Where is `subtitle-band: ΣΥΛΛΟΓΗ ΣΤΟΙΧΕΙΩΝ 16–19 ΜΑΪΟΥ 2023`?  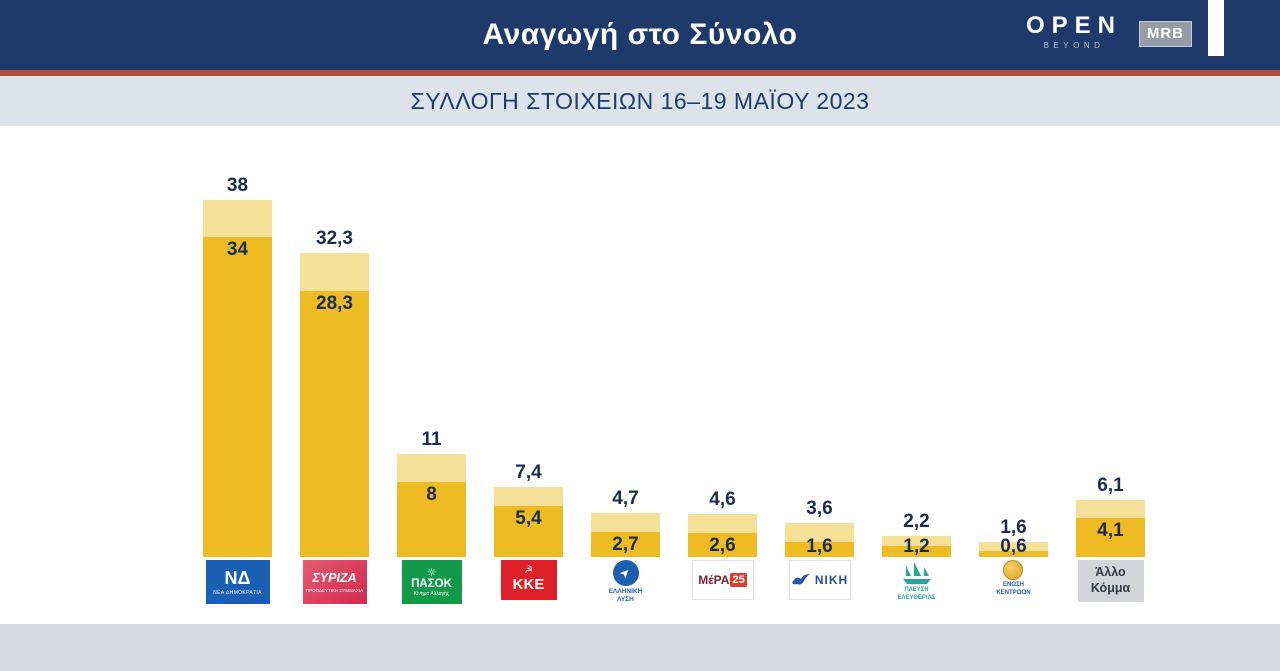
subtitle-band: ΣΥΛΛΟΓΗ ΣΤΟΙΧΕΙΩΝ 16–19 ΜΑΪΟΥ 2023 is located at coordinates (640, 101).